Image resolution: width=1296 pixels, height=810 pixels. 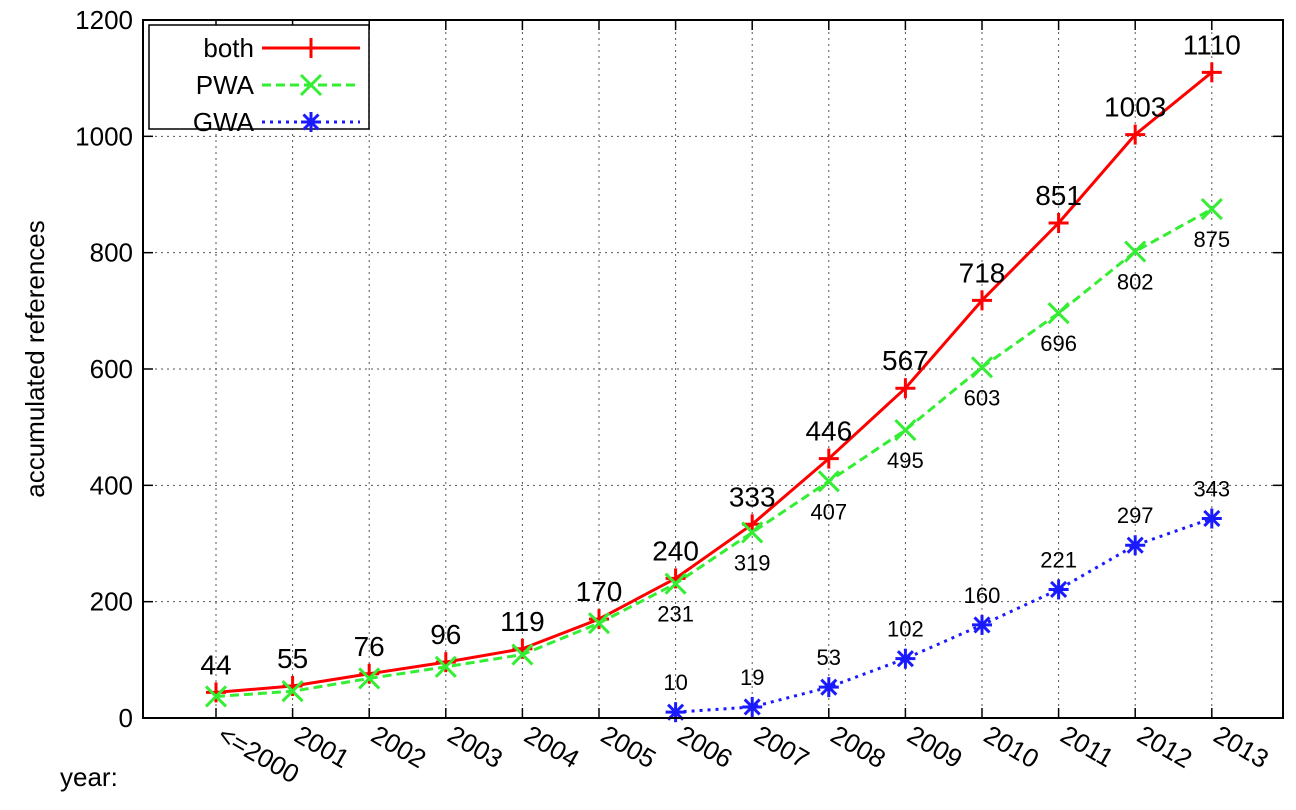 I want to click on series-gwa, so click(x=943, y=615).